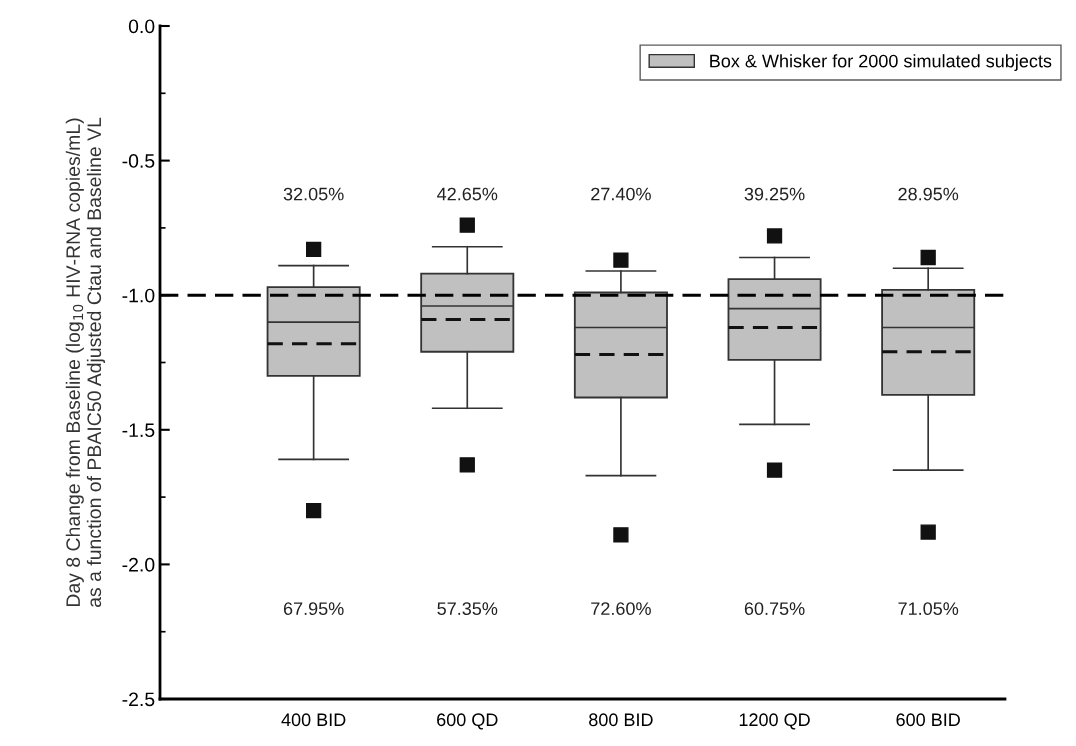 The height and width of the screenshot is (746, 1076). I want to click on annotation: 72.60%, so click(621, 609).